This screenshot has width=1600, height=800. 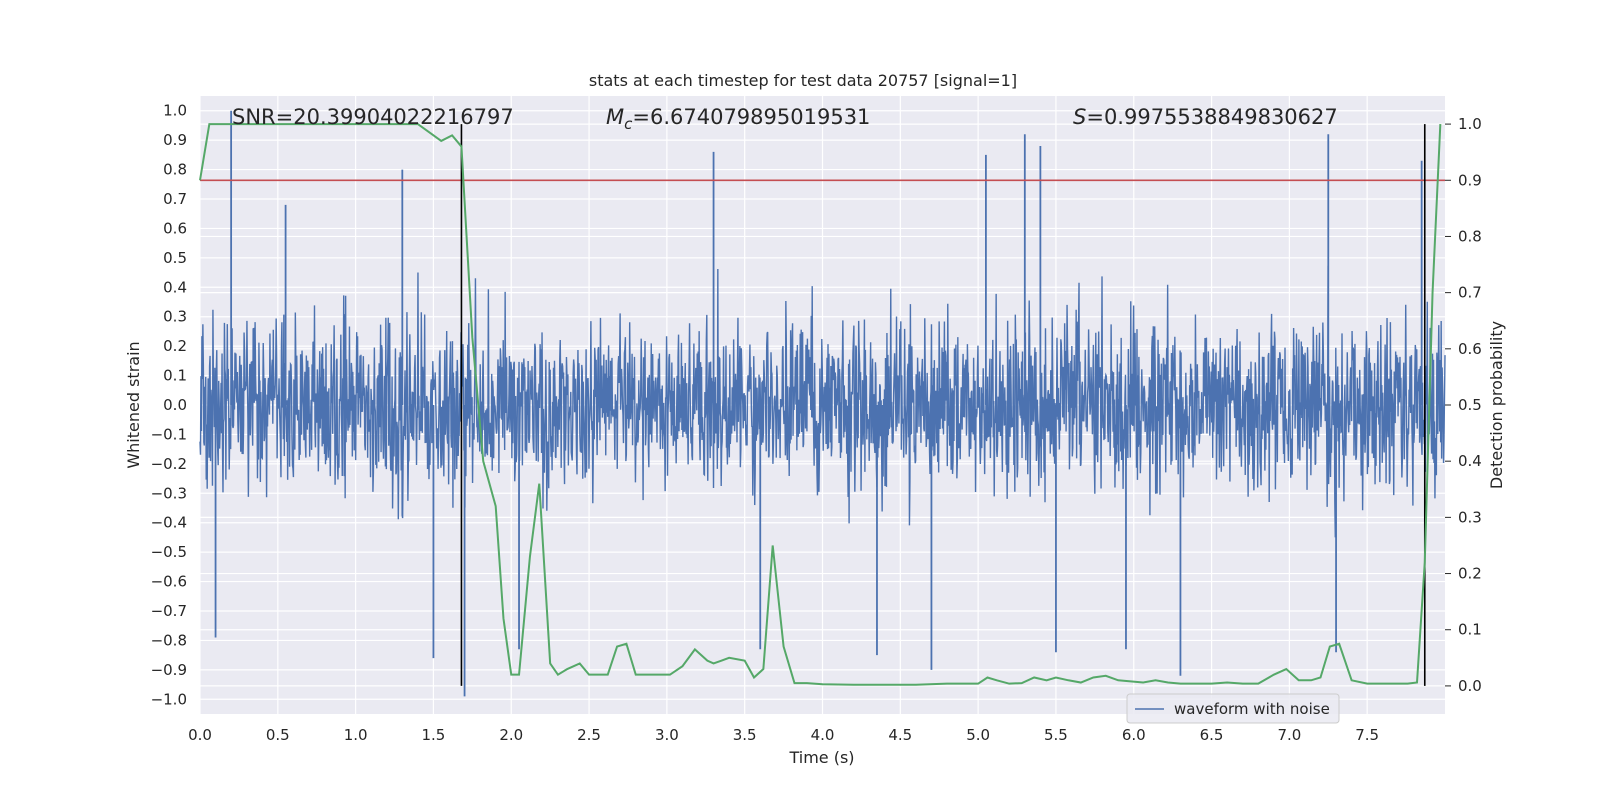 What do you see at coordinates (1470, 236) in the screenshot?
I see `y2-tick-label: 0.8` at bounding box center [1470, 236].